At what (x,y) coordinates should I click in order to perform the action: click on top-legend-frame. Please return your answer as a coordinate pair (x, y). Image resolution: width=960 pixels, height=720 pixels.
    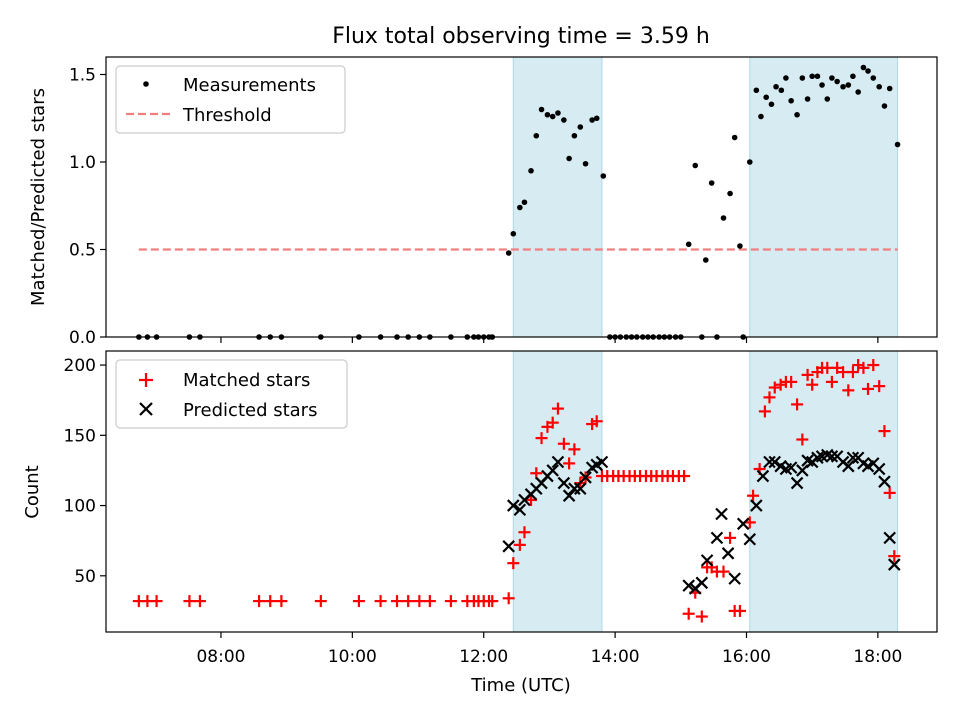
    Looking at the image, I should click on (230, 99).